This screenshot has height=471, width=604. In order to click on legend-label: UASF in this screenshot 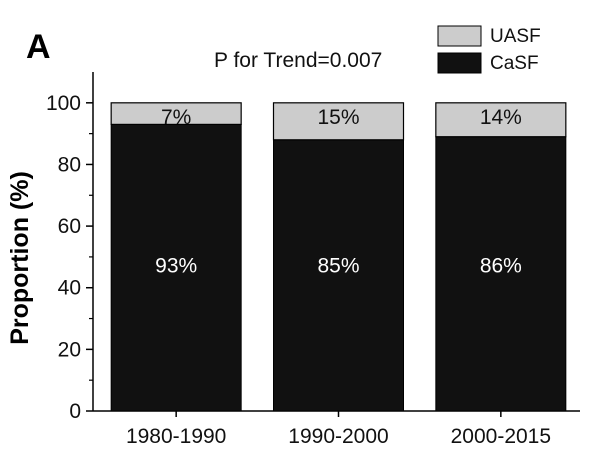, I will do `click(515, 36)`.